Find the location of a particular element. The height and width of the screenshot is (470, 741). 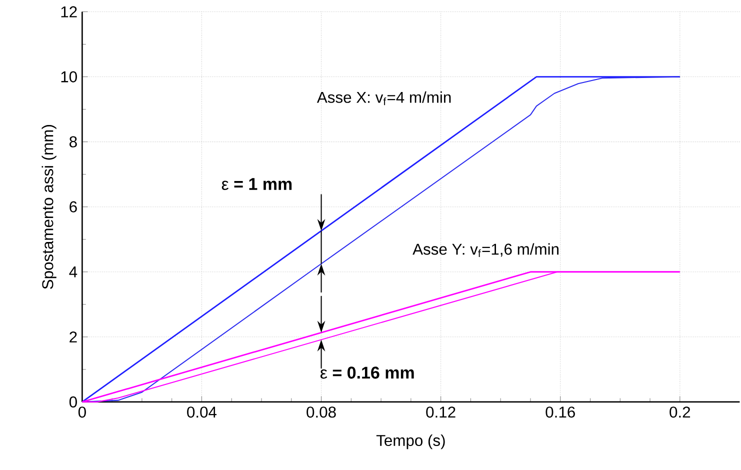

y-tick-label: 8 is located at coordinates (73, 142).